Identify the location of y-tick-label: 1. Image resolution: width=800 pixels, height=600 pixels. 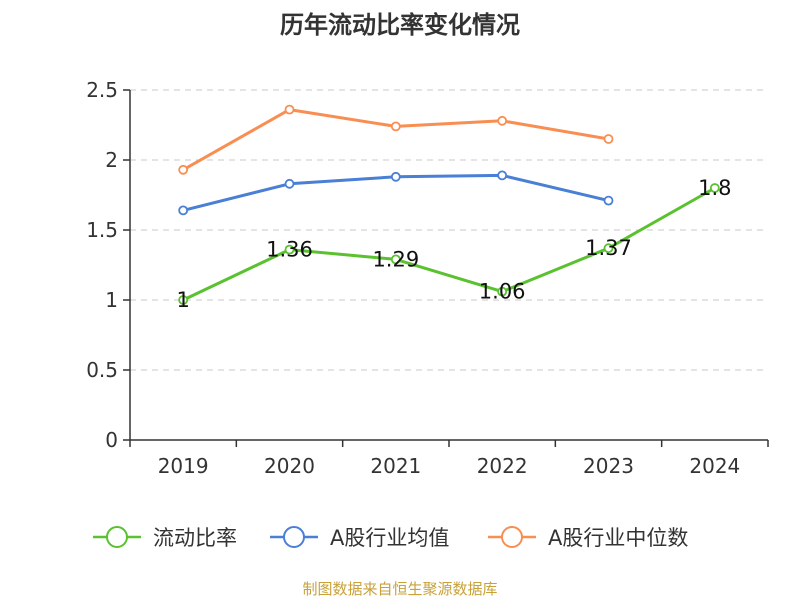
(111, 300).